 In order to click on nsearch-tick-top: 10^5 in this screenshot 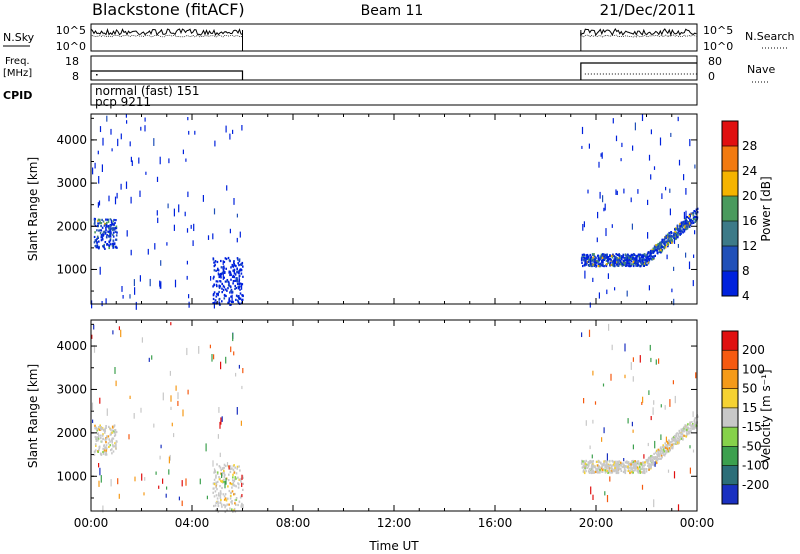, I will do `click(718, 30)`.